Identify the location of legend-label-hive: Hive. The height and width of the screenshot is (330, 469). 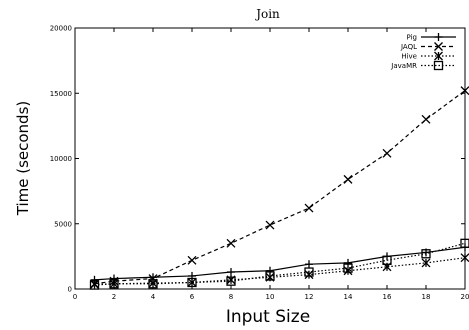
(409, 57).